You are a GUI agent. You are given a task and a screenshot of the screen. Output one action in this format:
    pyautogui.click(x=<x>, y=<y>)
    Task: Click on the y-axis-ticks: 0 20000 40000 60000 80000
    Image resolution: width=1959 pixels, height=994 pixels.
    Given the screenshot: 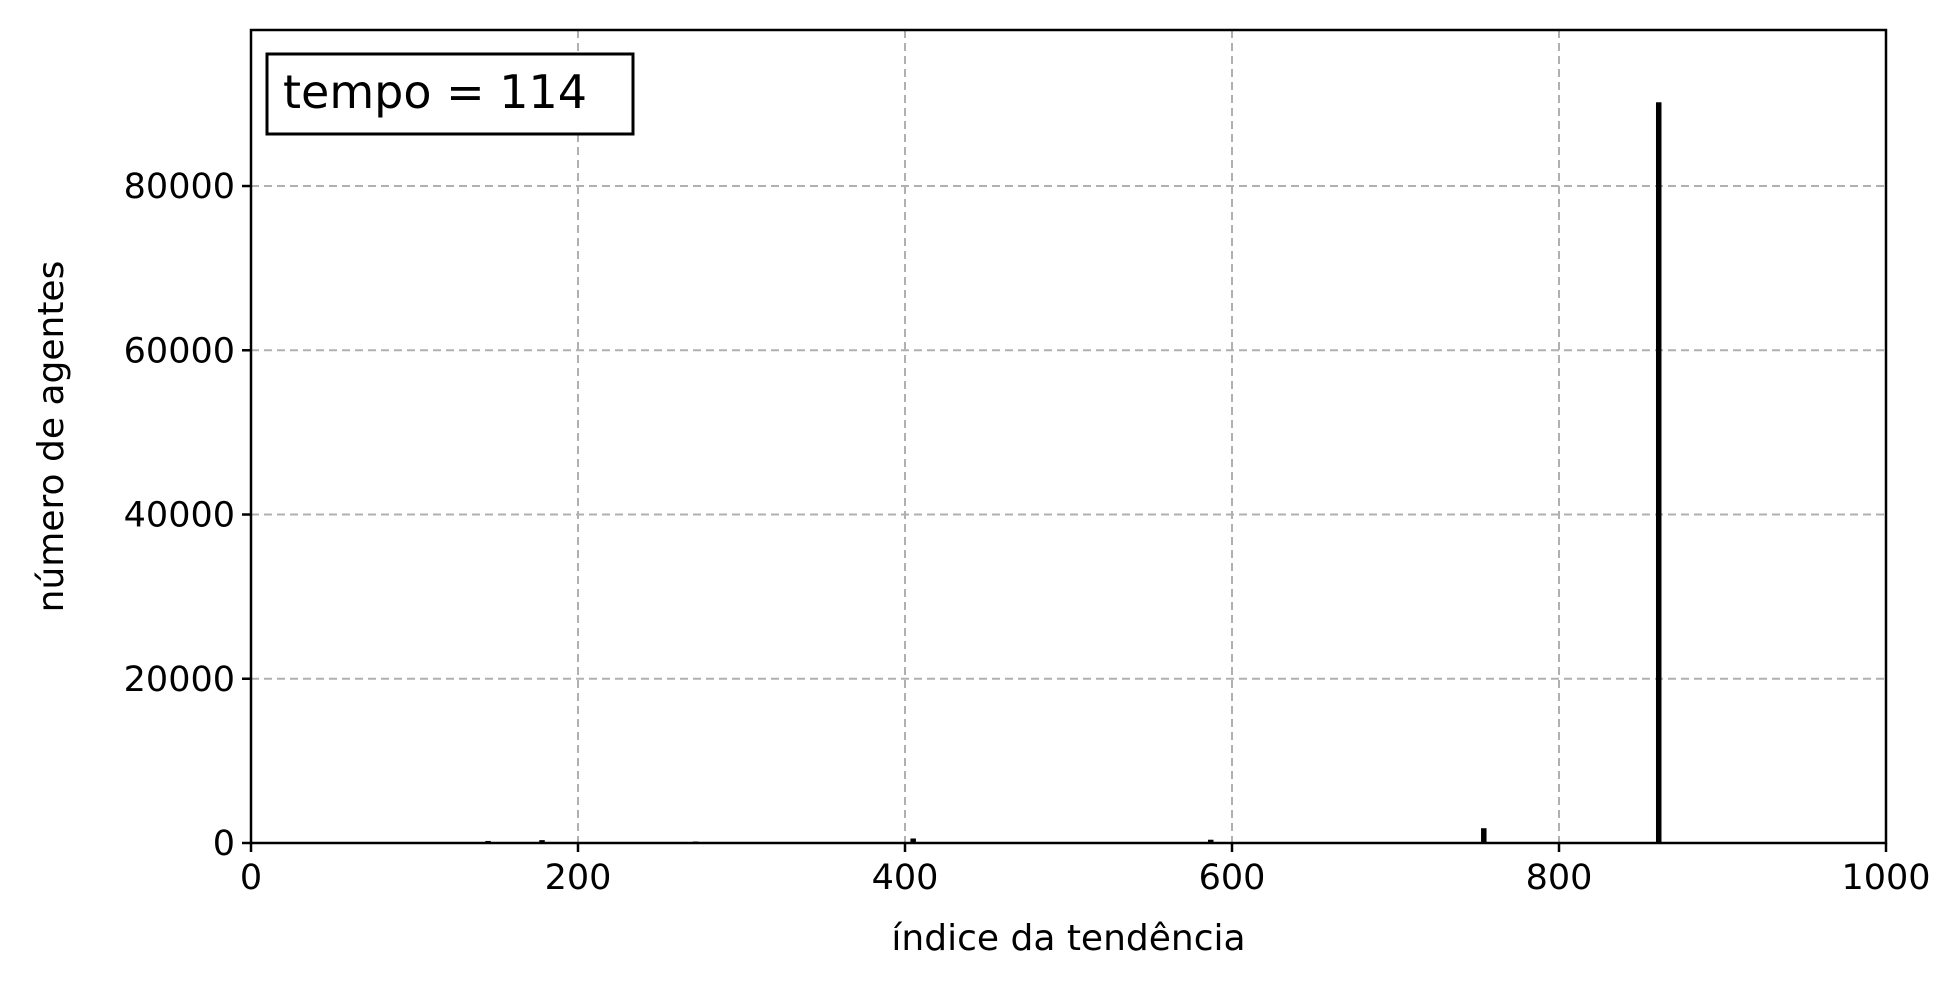 What is the action you would take?
    pyautogui.click(x=187, y=515)
    